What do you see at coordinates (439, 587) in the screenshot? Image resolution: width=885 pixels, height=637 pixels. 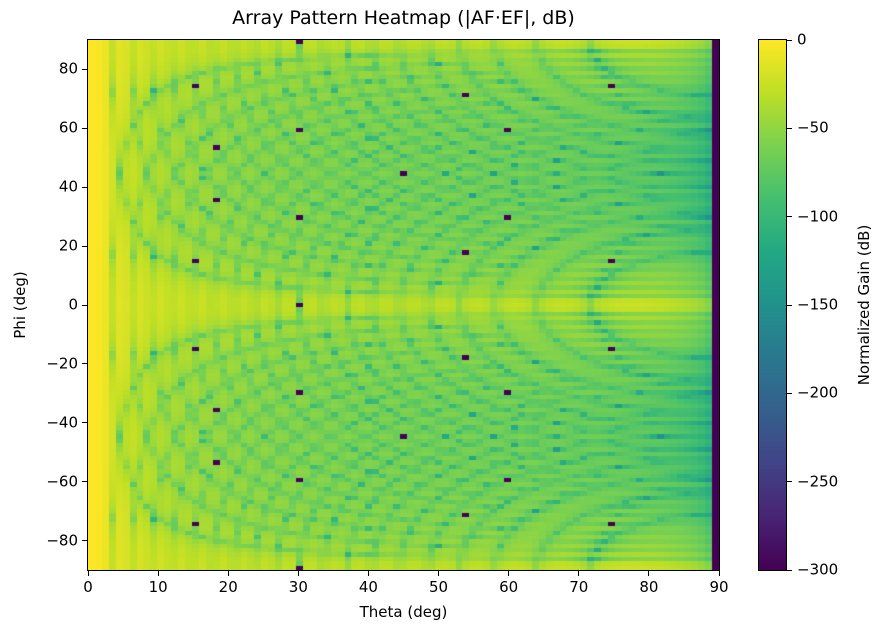 I see `x-tick-label: 50` at bounding box center [439, 587].